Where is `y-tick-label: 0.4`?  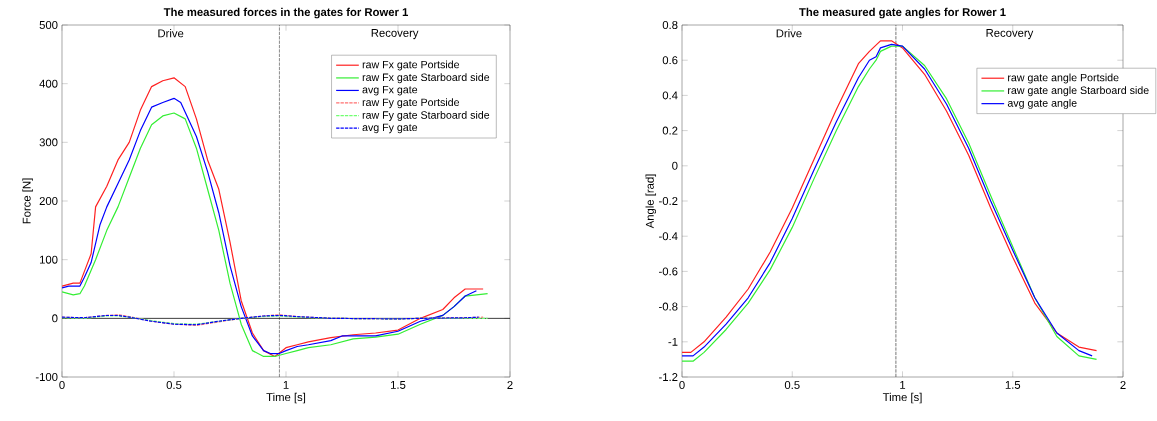
y-tick-label: 0.4 is located at coordinates (670, 95).